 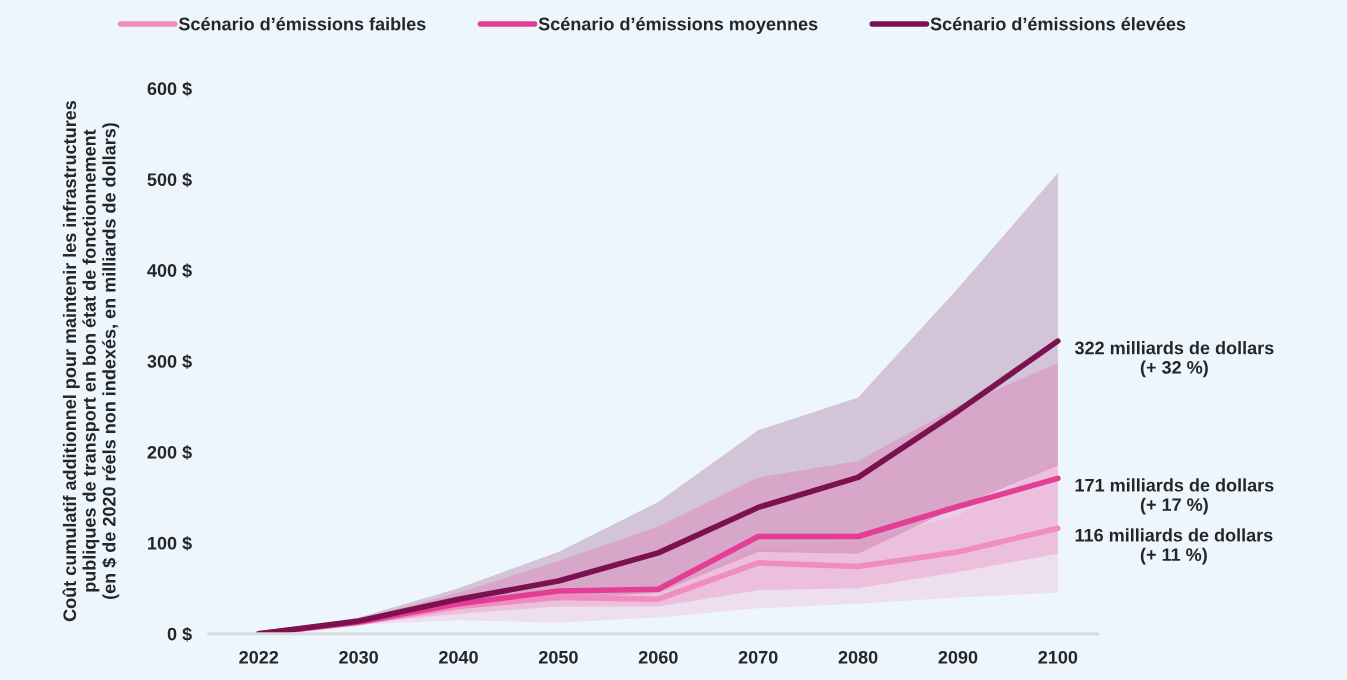 I want to click on legend-label: Scénario d’émissions élevées, so click(x=1058, y=23).